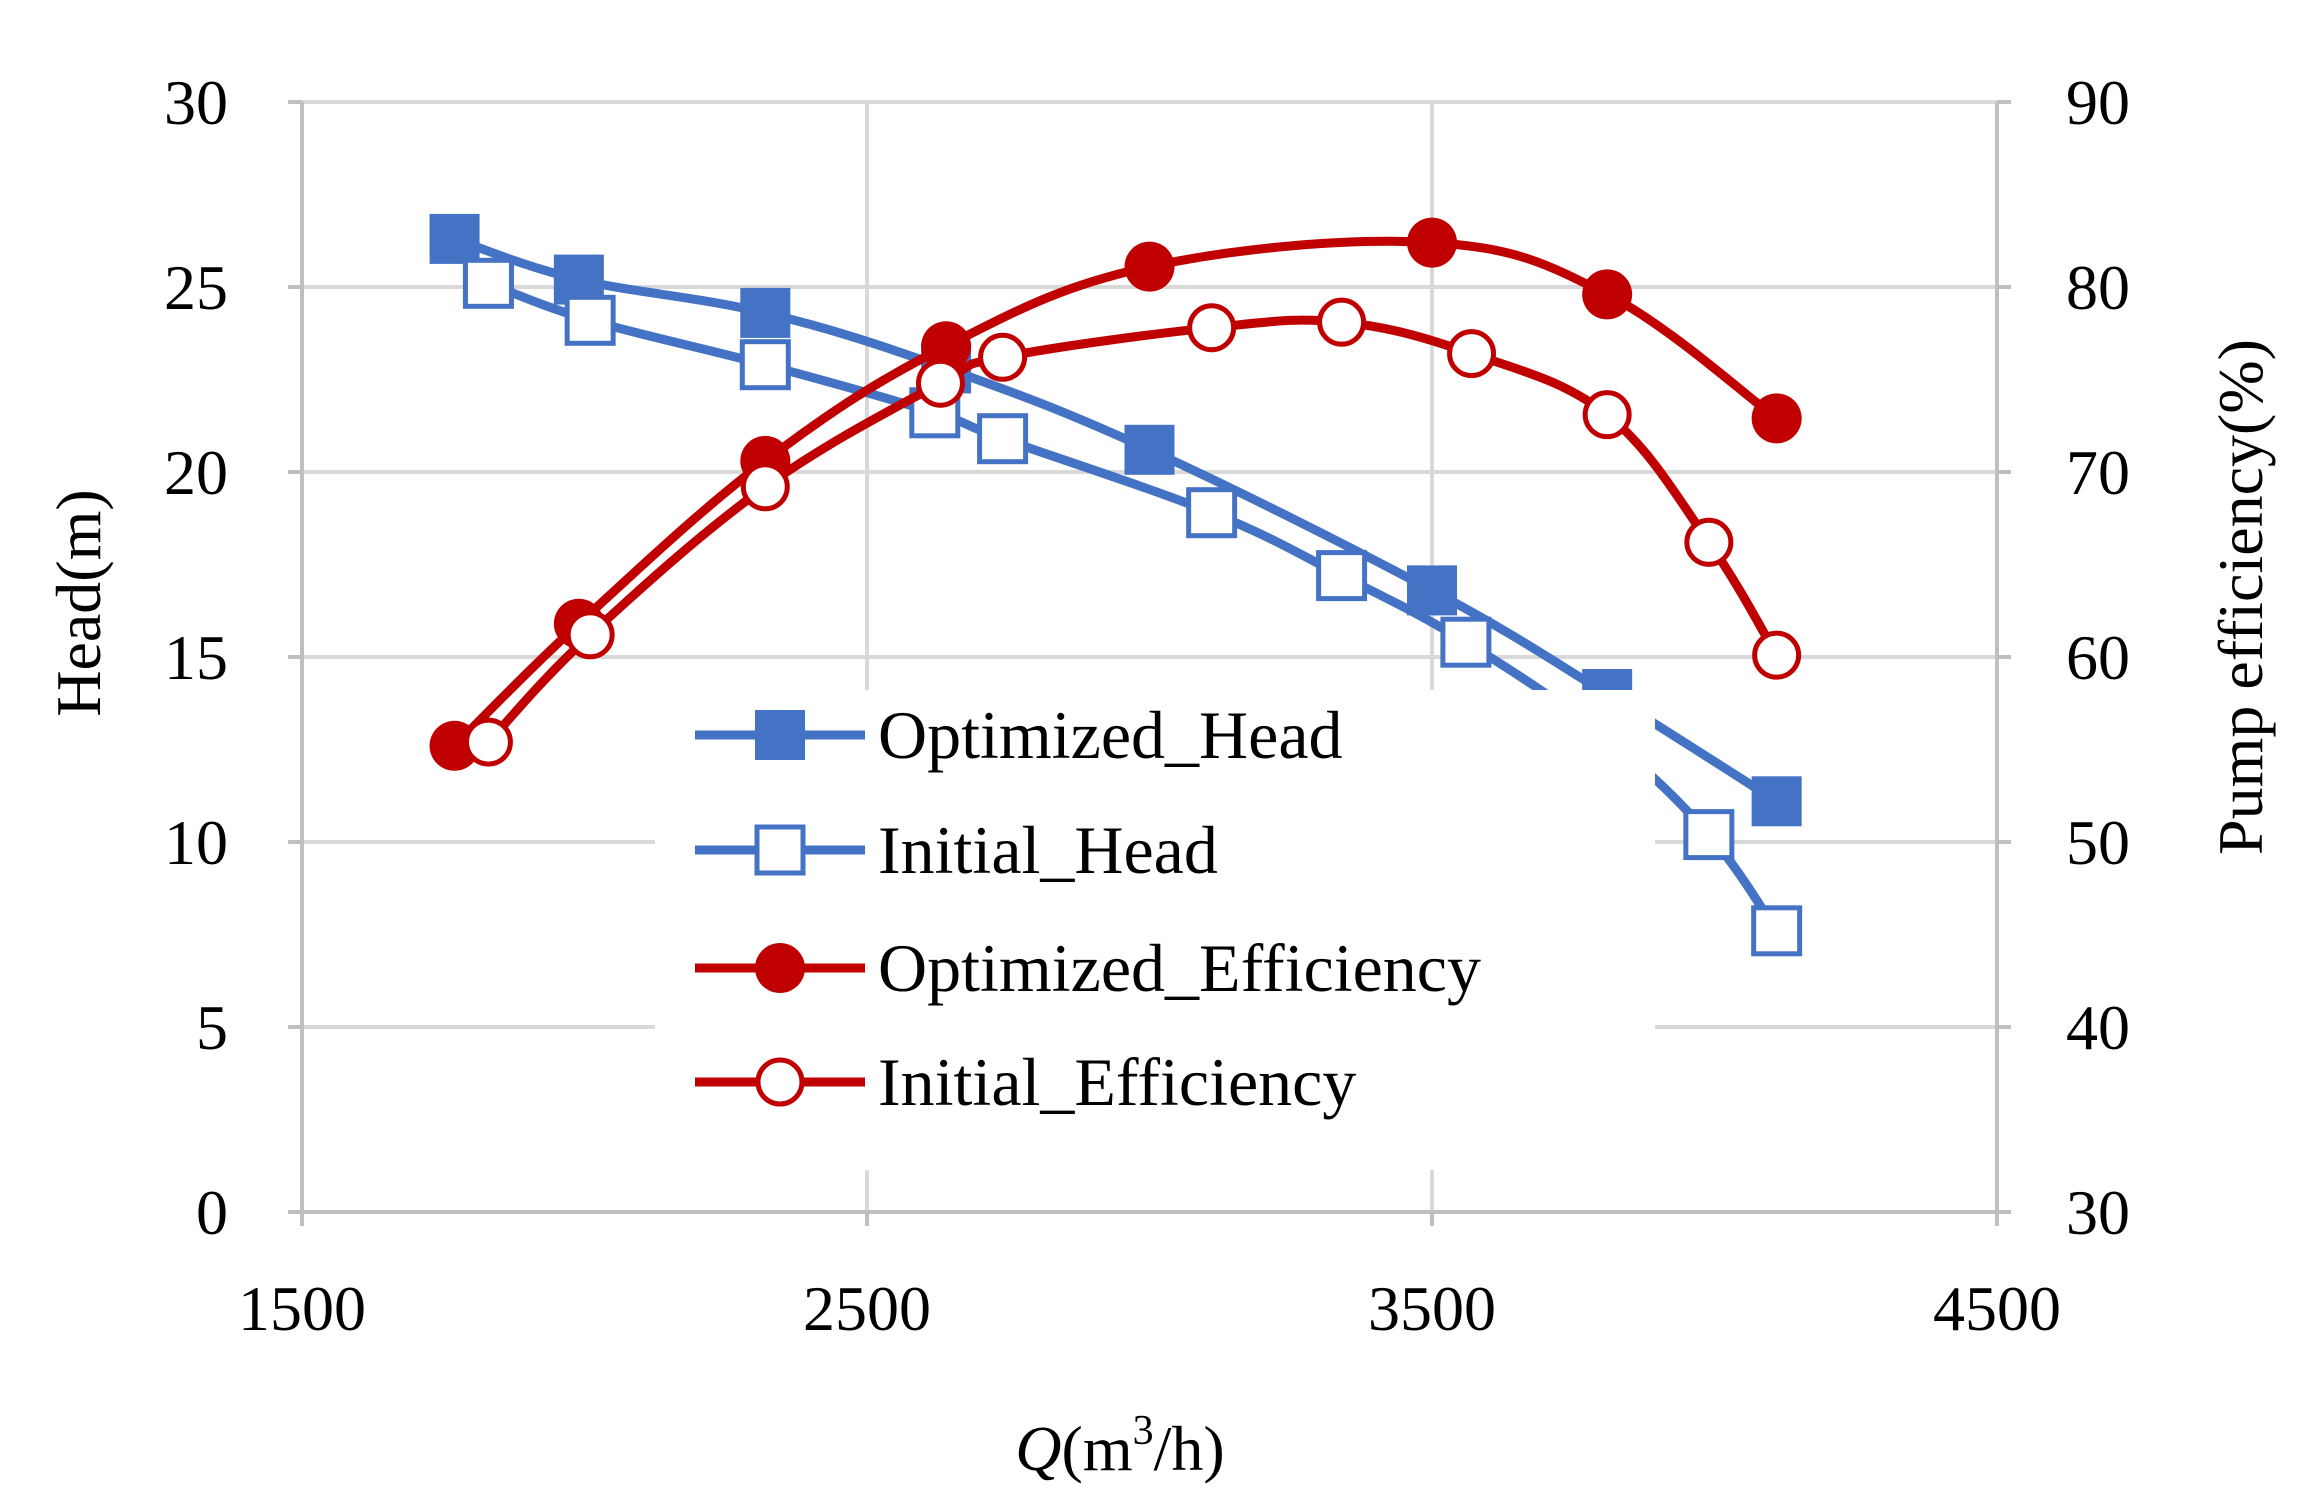  Describe the element at coordinates (1179, 968) in the screenshot. I see `legend-label-optimized-efficiency: Optimized_Efficiency` at that location.